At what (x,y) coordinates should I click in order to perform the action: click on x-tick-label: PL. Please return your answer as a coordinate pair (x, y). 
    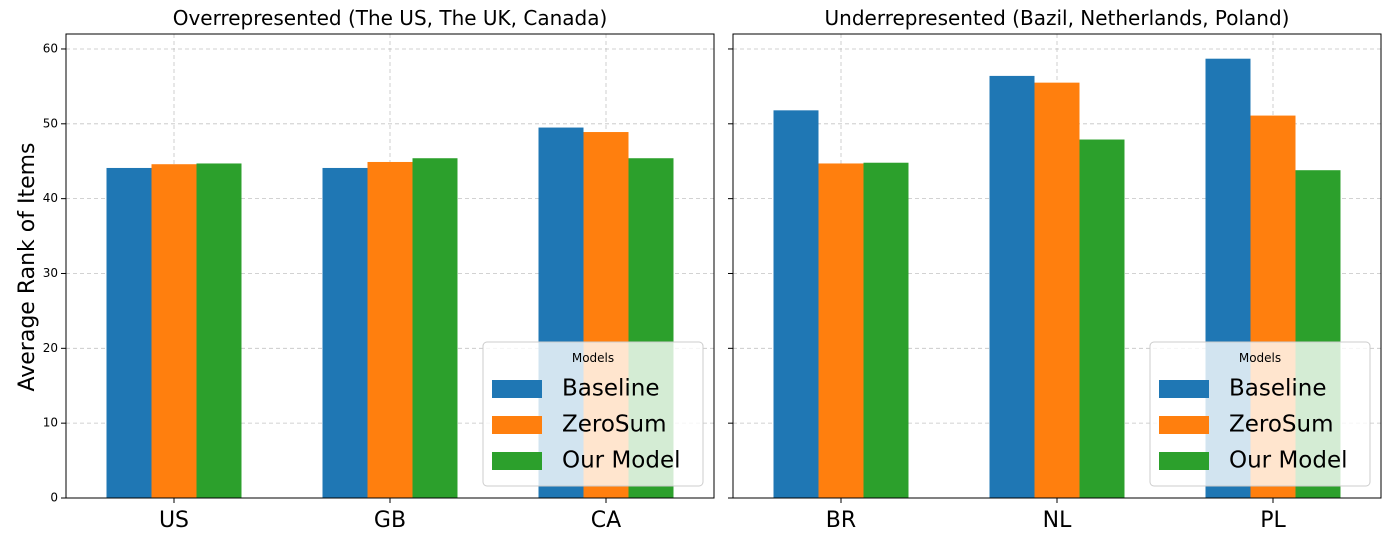
    Looking at the image, I should click on (1273, 520).